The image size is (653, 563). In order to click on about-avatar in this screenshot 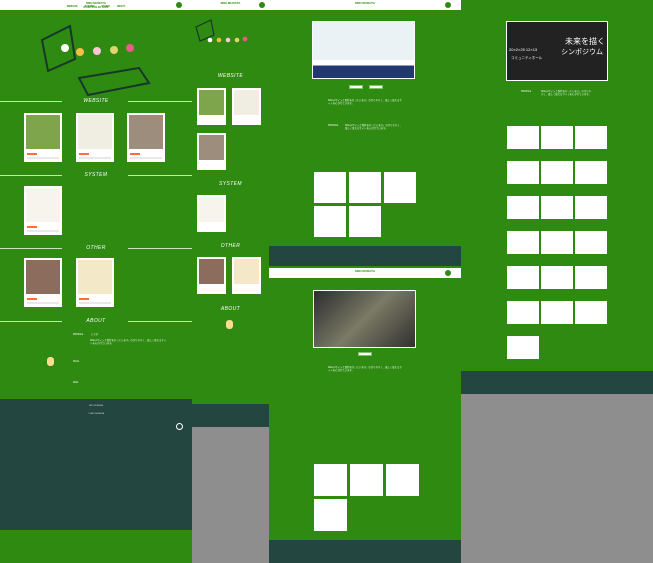, I will do `click(50, 361)`.